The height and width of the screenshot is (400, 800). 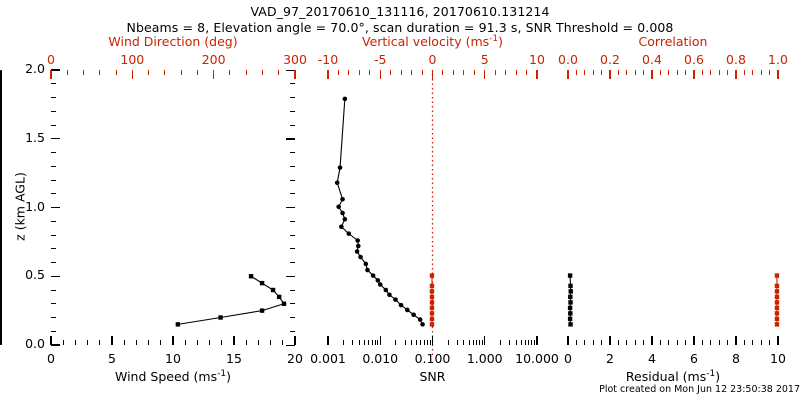 What do you see at coordinates (694, 59) in the screenshot?
I see `x-axis-top-tick-label: 0.6` at bounding box center [694, 59].